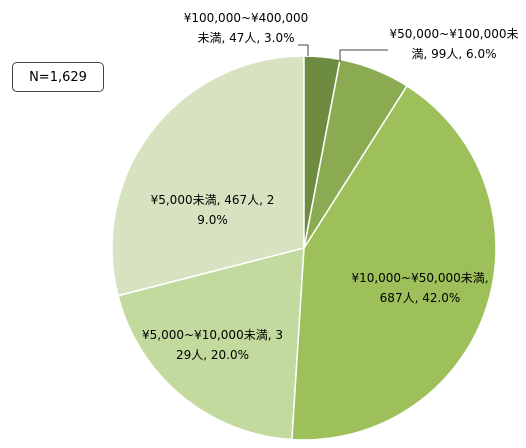 This screenshot has width=526, height=448. Describe the element at coordinates (58, 77) in the screenshot. I see `sample-size: N=1,629` at that location.